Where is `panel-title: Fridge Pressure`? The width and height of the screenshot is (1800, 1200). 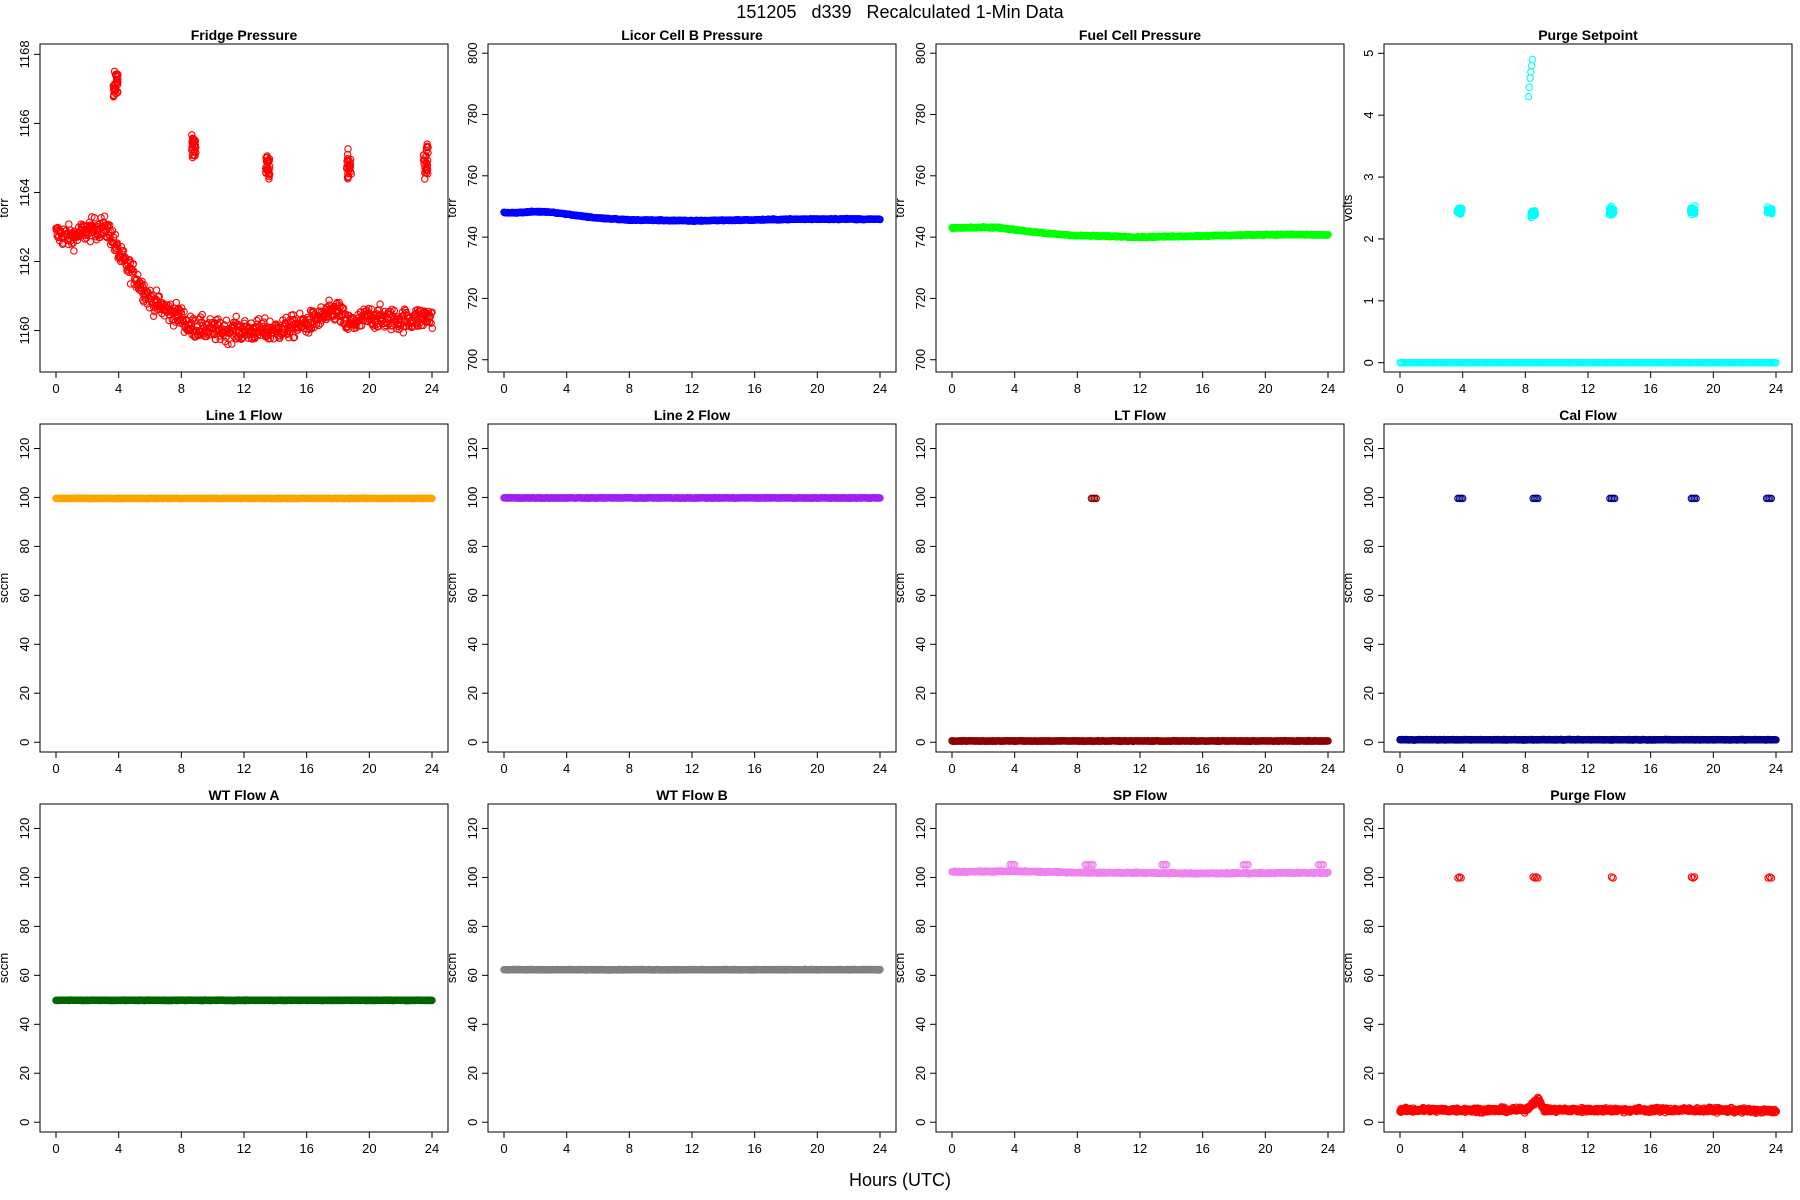
panel-title: Fridge Pressure is located at coordinates (244, 35).